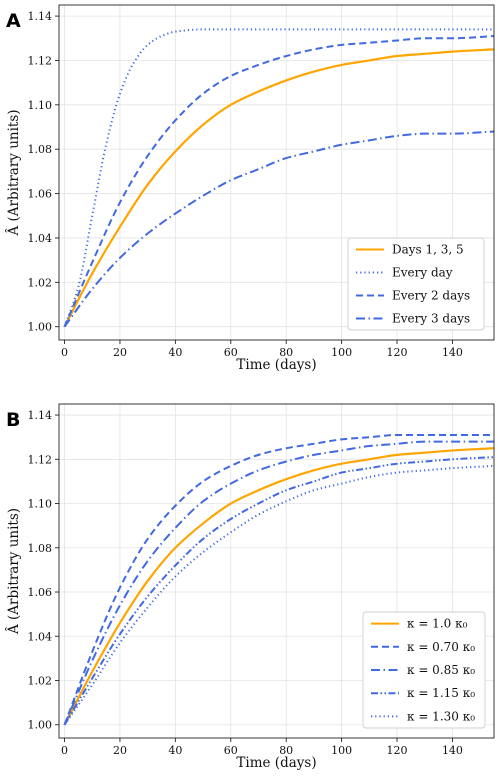  What do you see at coordinates (431, 296) in the screenshot?
I see `legend-entry: Every 2 days` at bounding box center [431, 296].